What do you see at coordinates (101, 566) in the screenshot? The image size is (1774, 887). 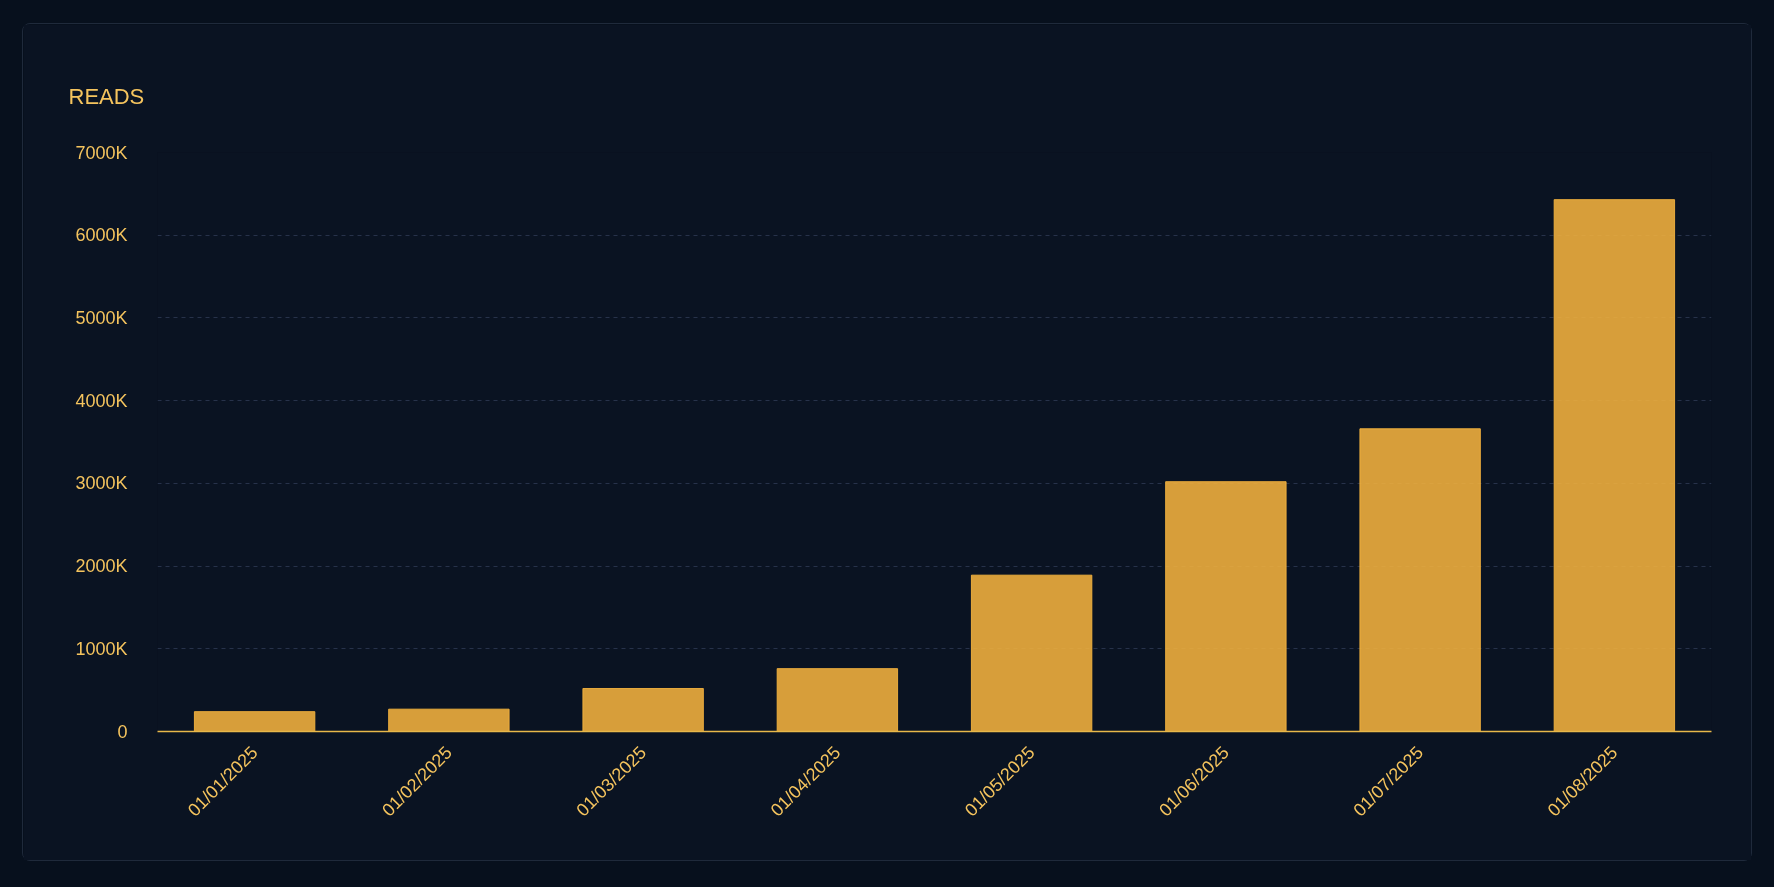 I see `y-tick-label: 2000K` at bounding box center [101, 566].